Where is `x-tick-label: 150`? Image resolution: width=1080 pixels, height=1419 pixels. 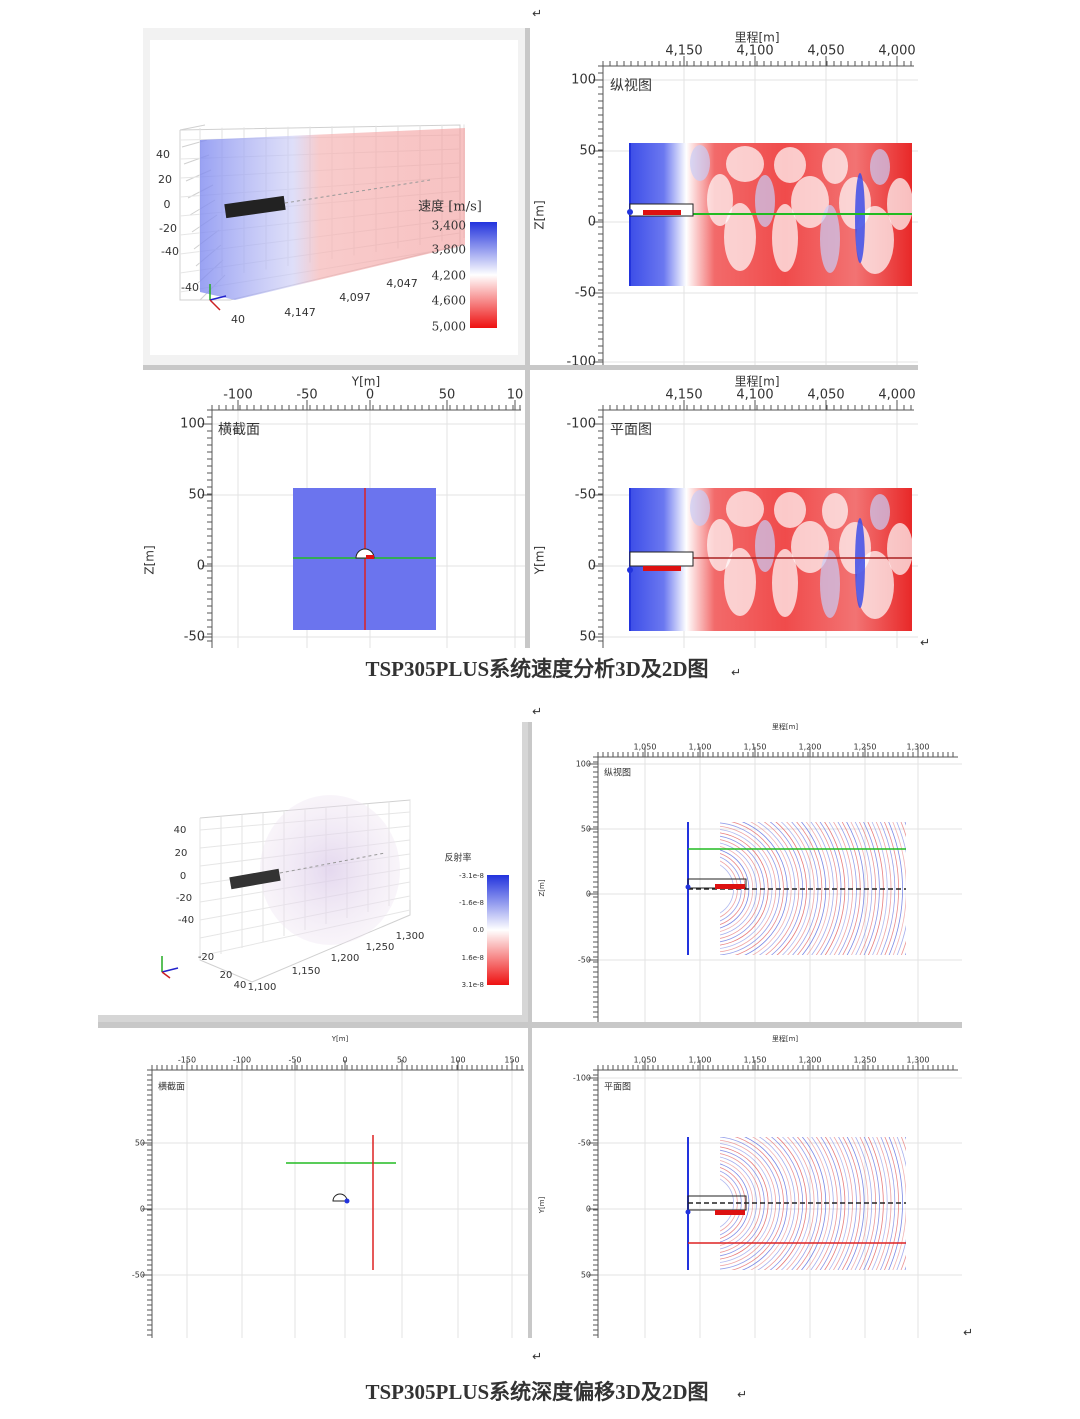
x-tick-label: 150 is located at coordinates (511, 1060).